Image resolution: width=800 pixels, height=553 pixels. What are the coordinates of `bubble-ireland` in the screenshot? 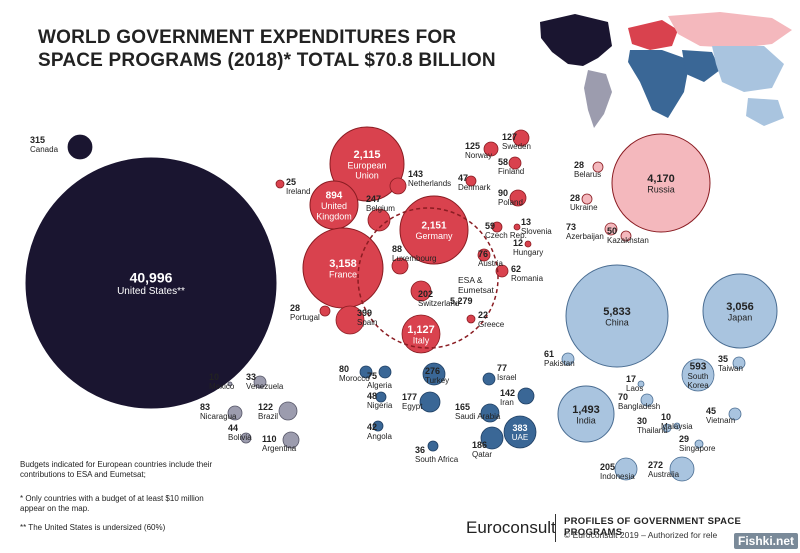 It's located at (280, 184).